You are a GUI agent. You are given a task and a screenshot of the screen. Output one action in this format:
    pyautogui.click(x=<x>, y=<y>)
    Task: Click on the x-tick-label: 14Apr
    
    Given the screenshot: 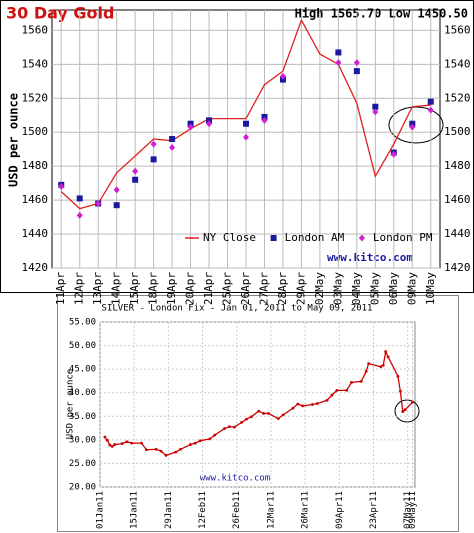 What is the action you would take?
    pyautogui.click(x=116, y=288)
    